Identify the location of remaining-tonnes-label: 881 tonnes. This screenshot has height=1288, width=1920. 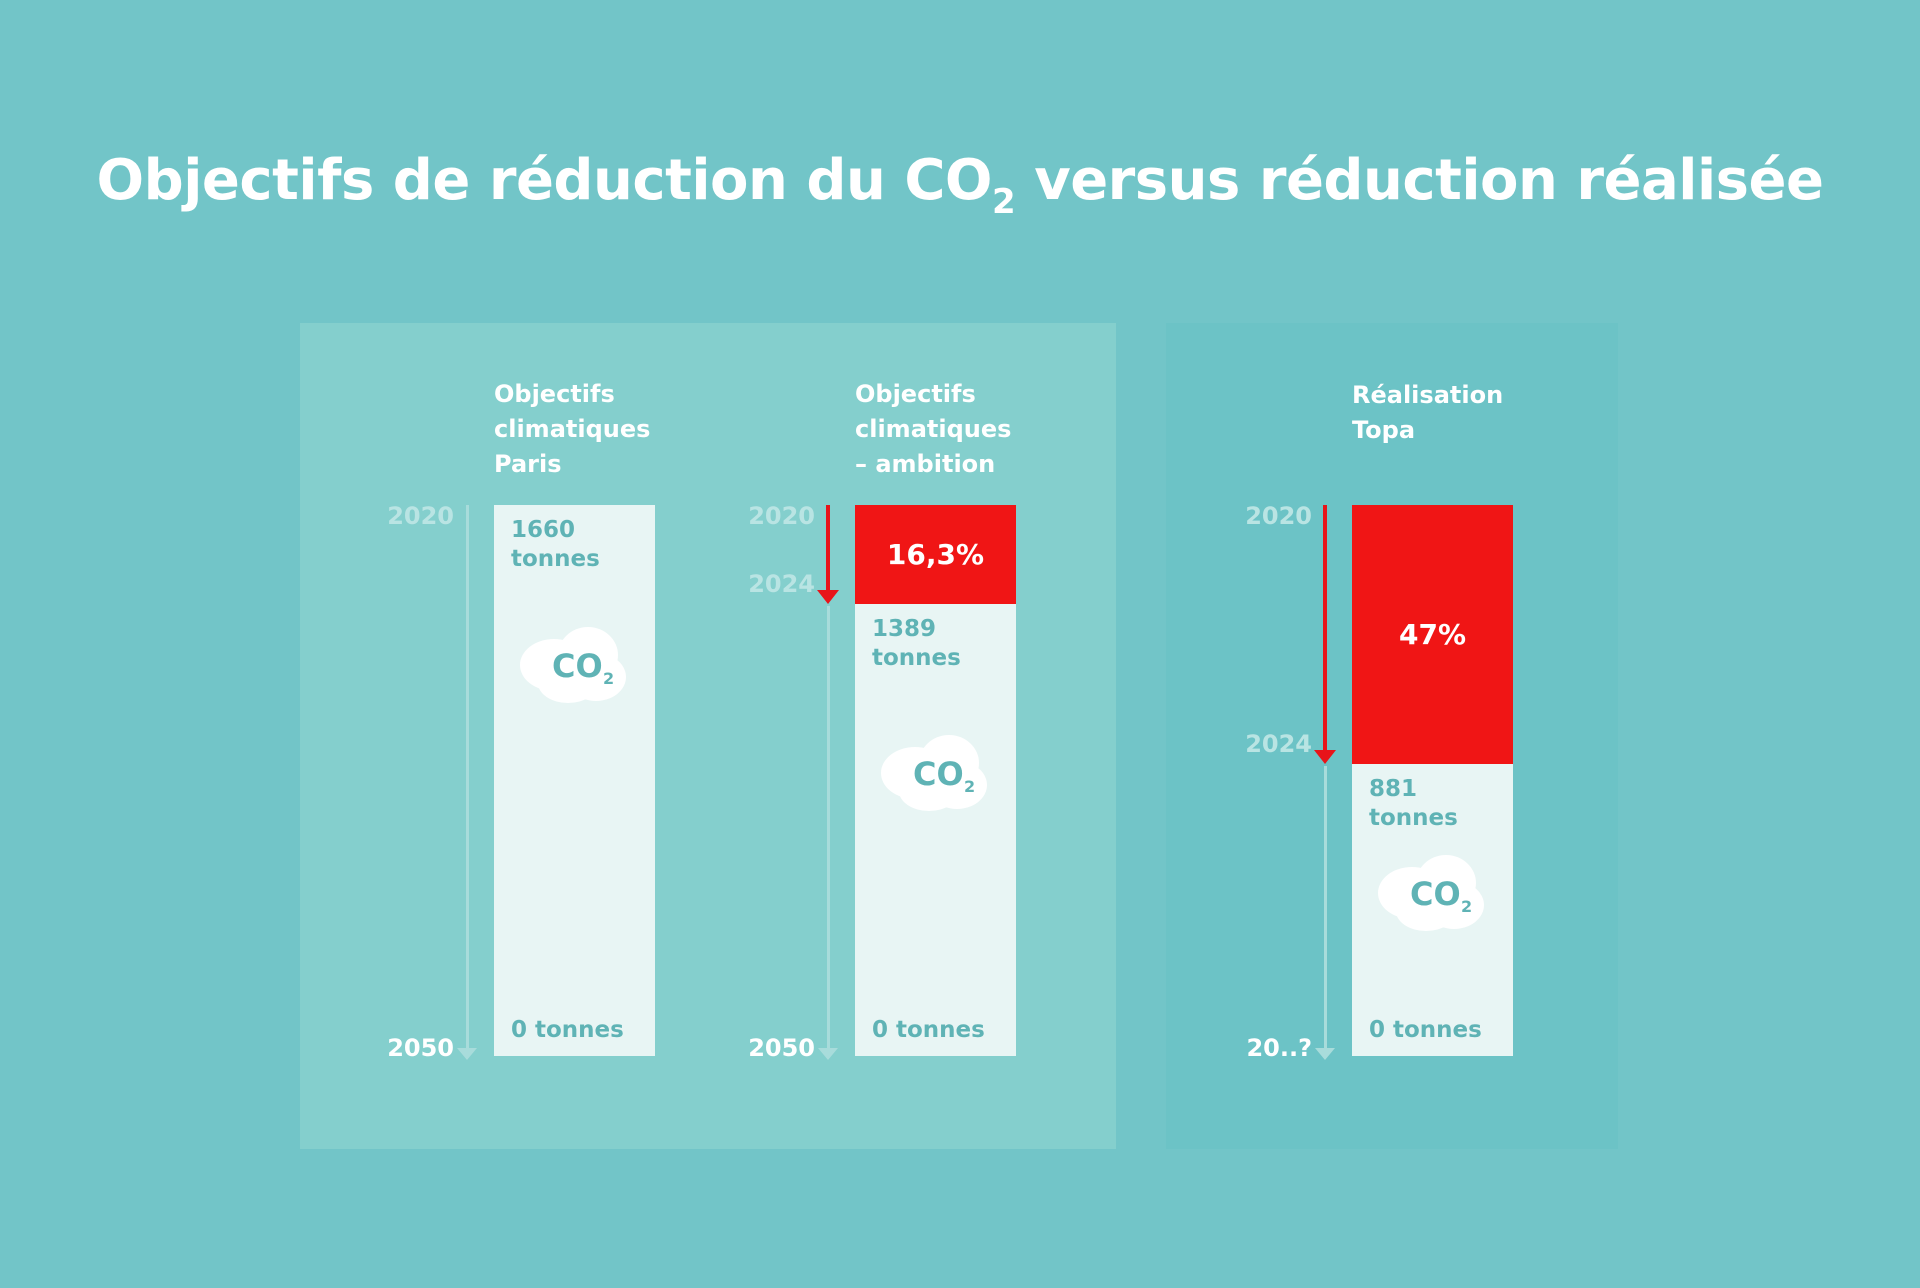
(1413, 803).